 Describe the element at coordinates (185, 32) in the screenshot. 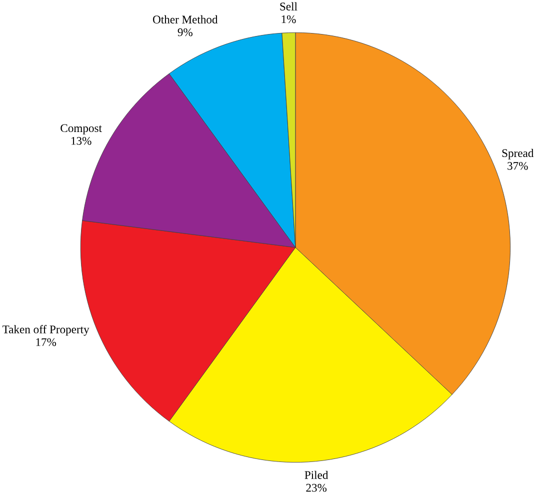

I see `data-label: 9%` at that location.